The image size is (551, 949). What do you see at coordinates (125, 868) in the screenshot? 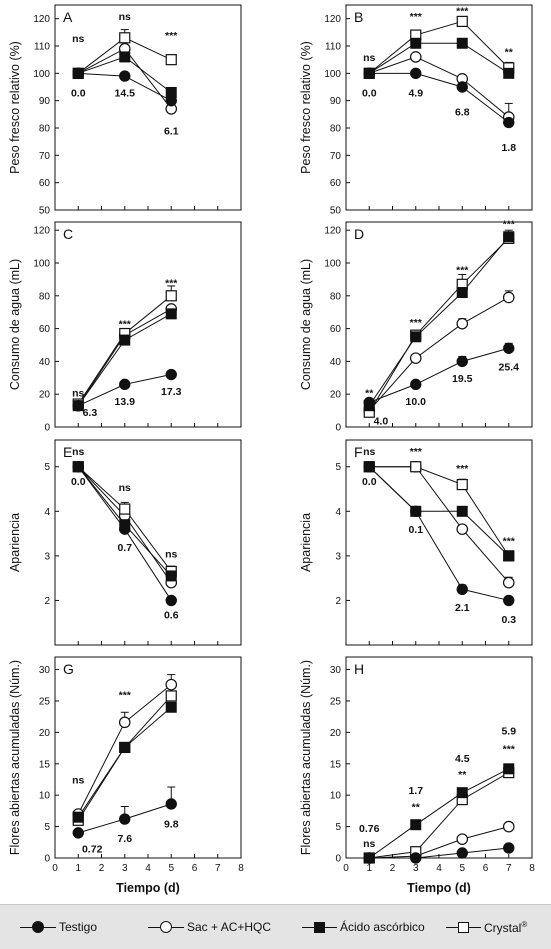
I see `x-tick-label: 3` at bounding box center [125, 868].